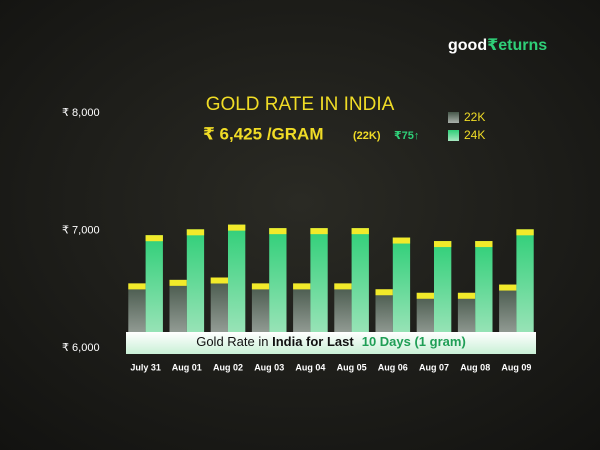 Image resolution: width=600 pixels, height=450 pixels. What do you see at coordinates (145, 367) in the screenshot?
I see `x-tick-label: July 31` at bounding box center [145, 367].